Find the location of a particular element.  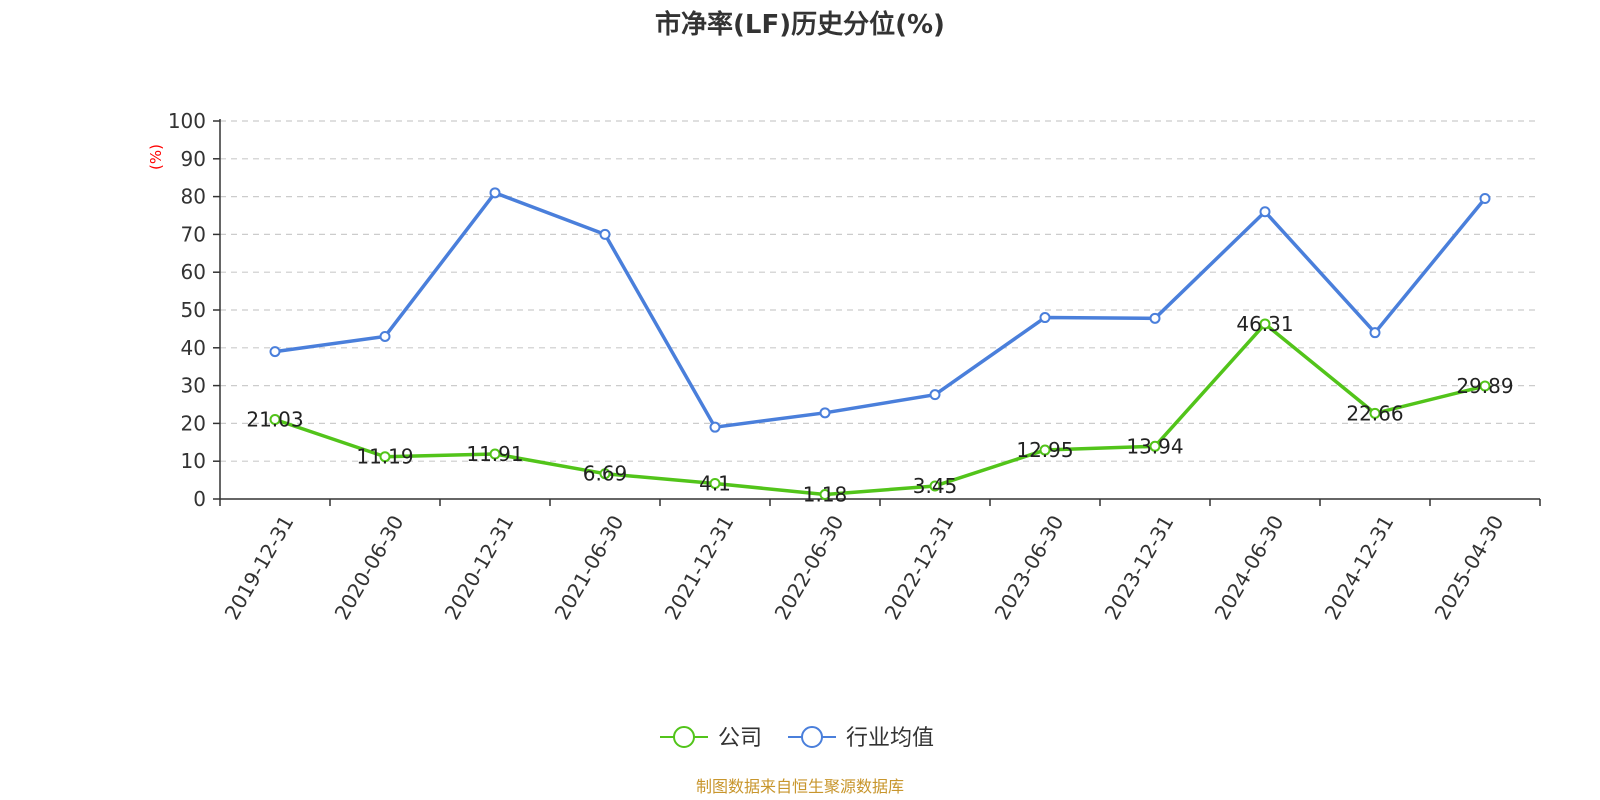

legend: 公司 行业均值 is located at coordinates (797, 738).